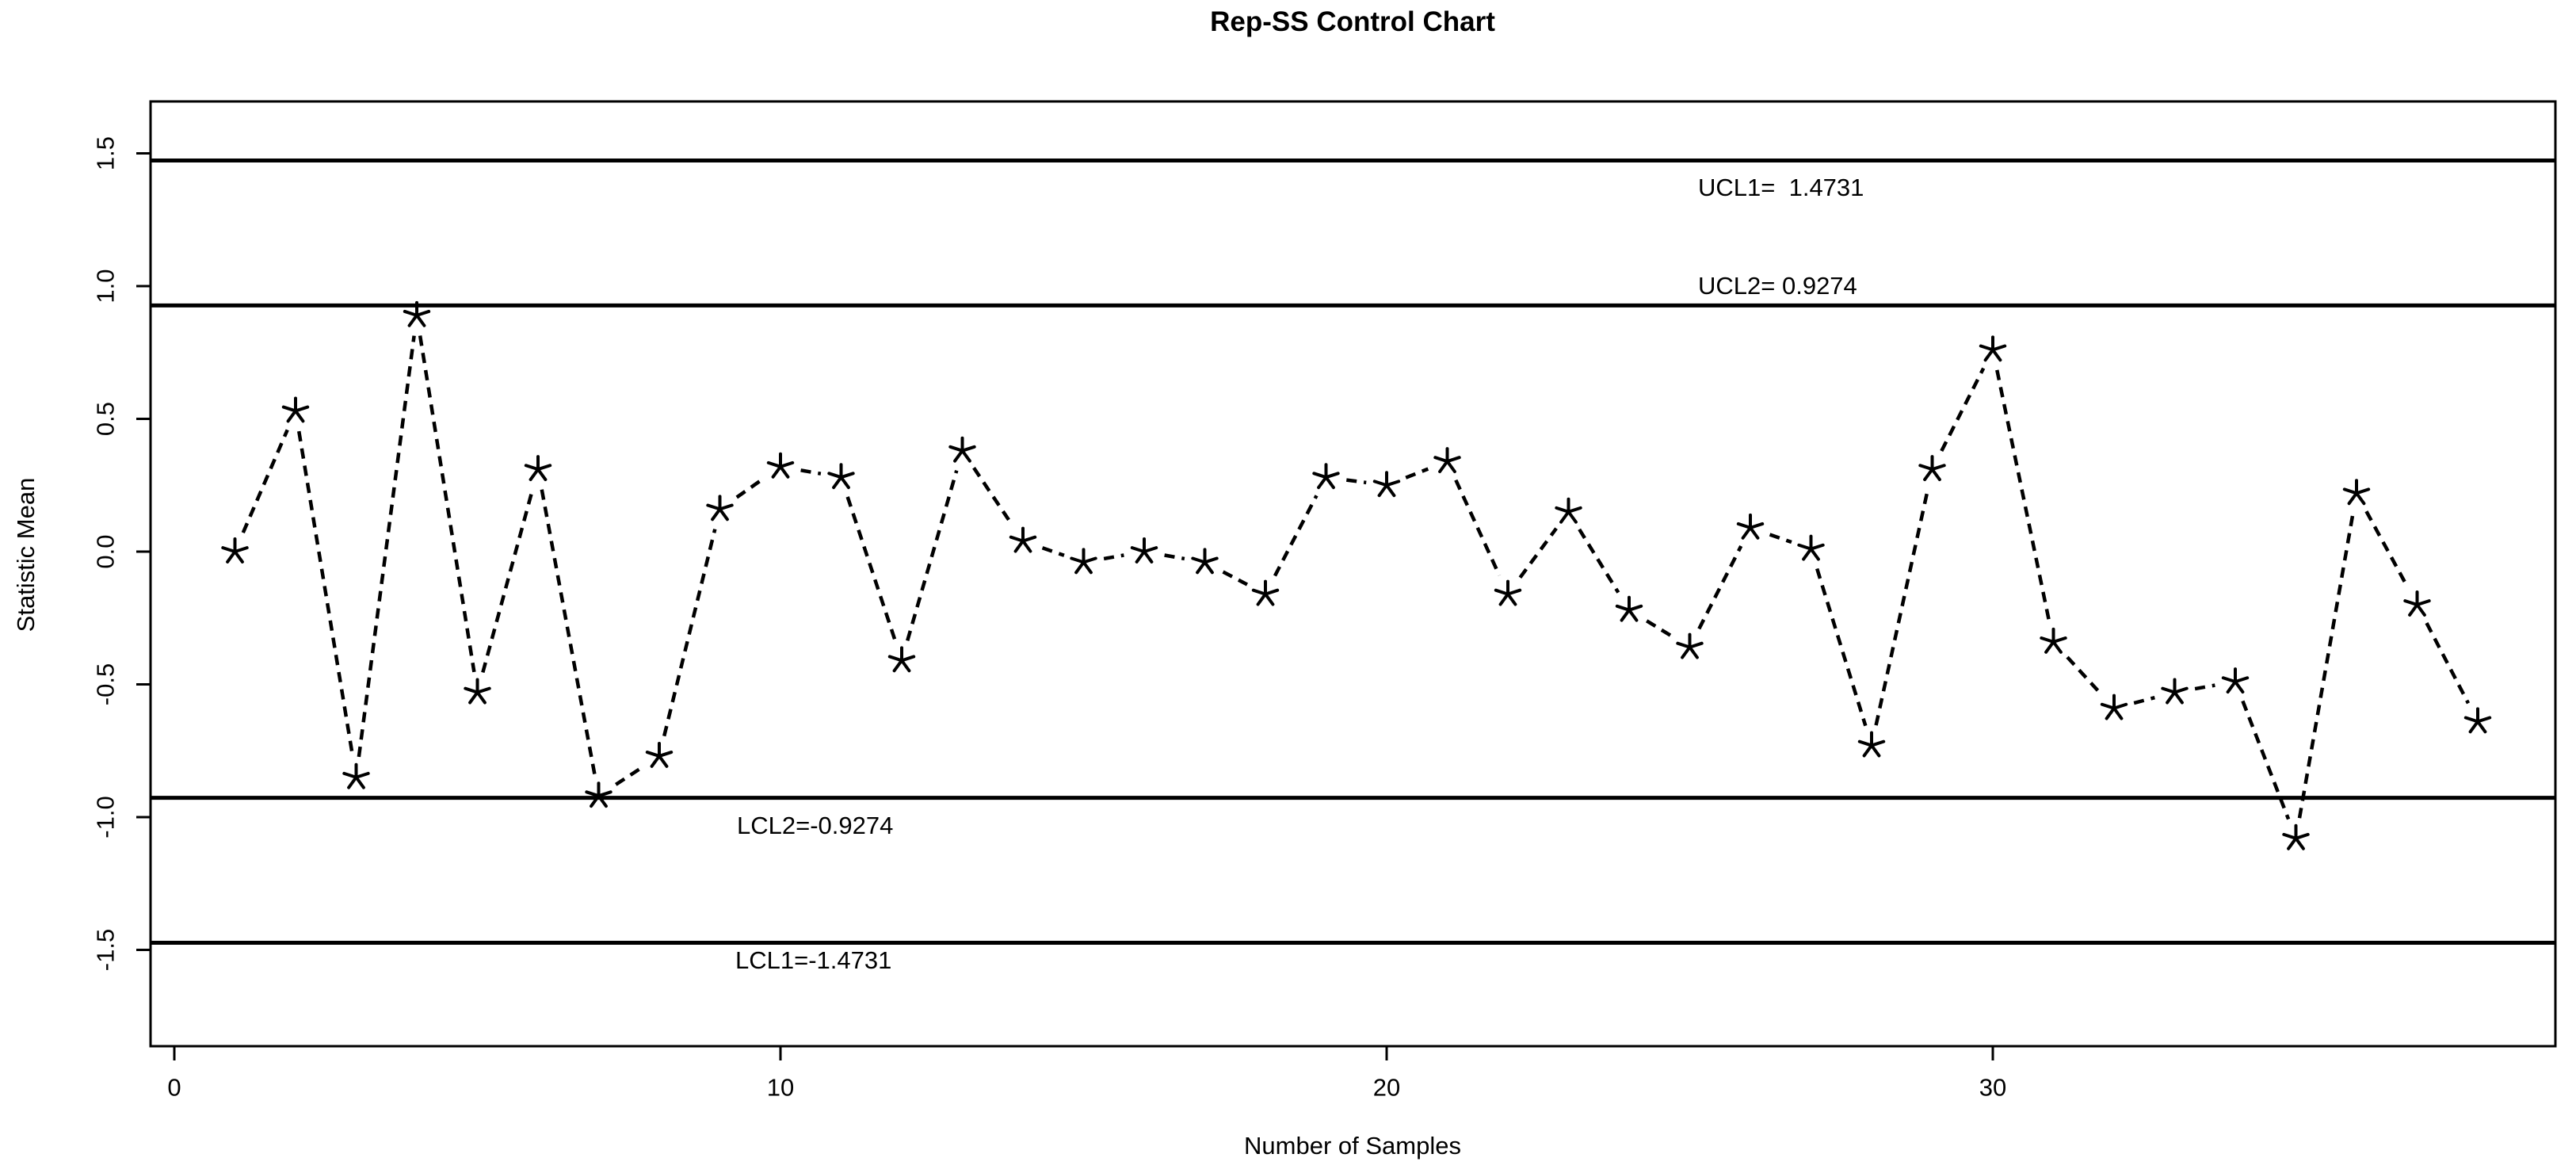  I want to click on y-tick-label: 1.5, so click(106, 153).